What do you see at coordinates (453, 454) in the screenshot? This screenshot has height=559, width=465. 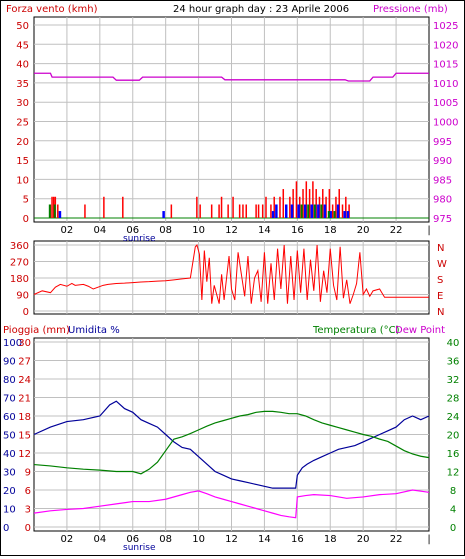 I see `tick-label-temperature: 16` at bounding box center [453, 454].